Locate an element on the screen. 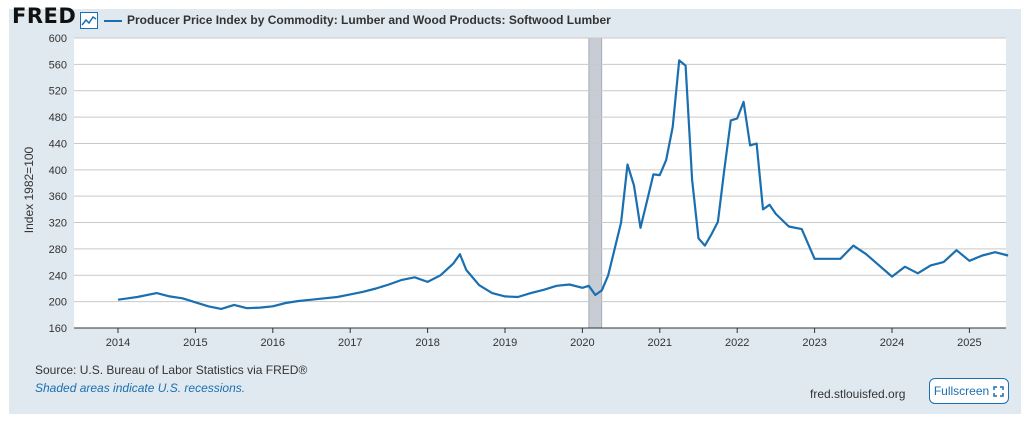 This screenshot has width=1024, height=423. y-tick-label: 200 is located at coordinates (58, 303).